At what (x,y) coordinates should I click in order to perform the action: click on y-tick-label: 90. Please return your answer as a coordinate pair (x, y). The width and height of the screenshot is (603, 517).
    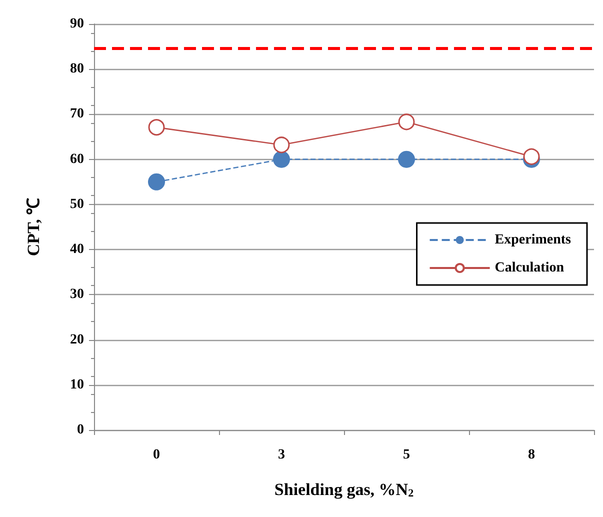
    Looking at the image, I should click on (77, 24).